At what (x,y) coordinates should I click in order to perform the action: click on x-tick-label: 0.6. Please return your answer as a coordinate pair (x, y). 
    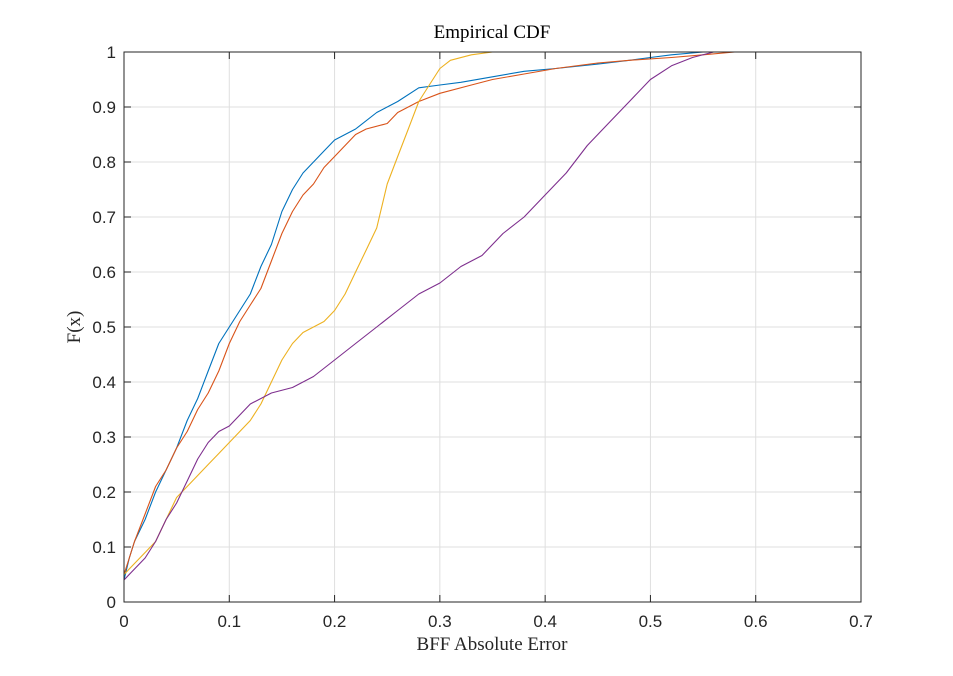
    Looking at the image, I should click on (756, 621).